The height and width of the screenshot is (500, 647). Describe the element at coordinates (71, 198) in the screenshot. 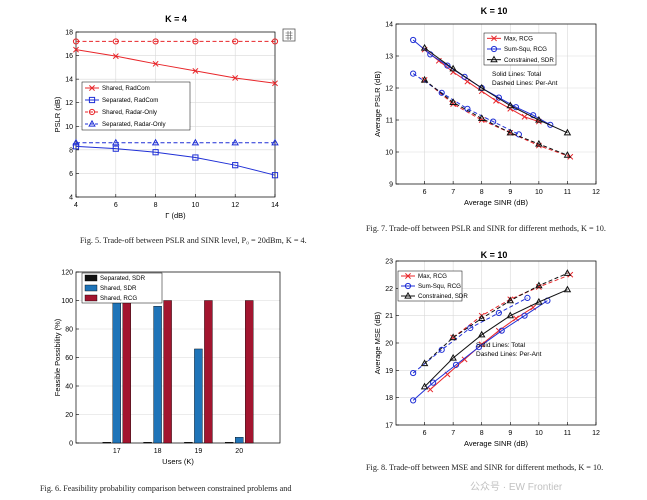

I see `fig5-ytick-label-0: 4` at that location.